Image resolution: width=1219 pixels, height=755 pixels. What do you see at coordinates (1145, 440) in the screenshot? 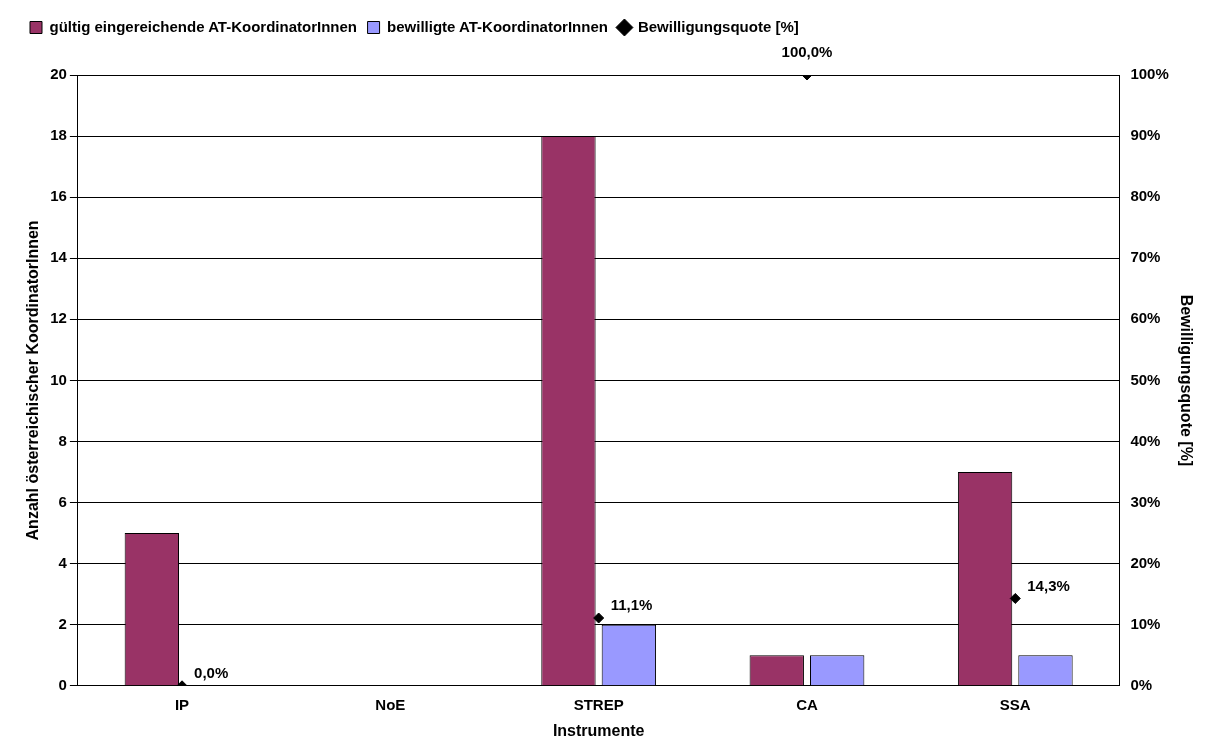
I see `y2-tick-label: 40%` at bounding box center [1145, 440].